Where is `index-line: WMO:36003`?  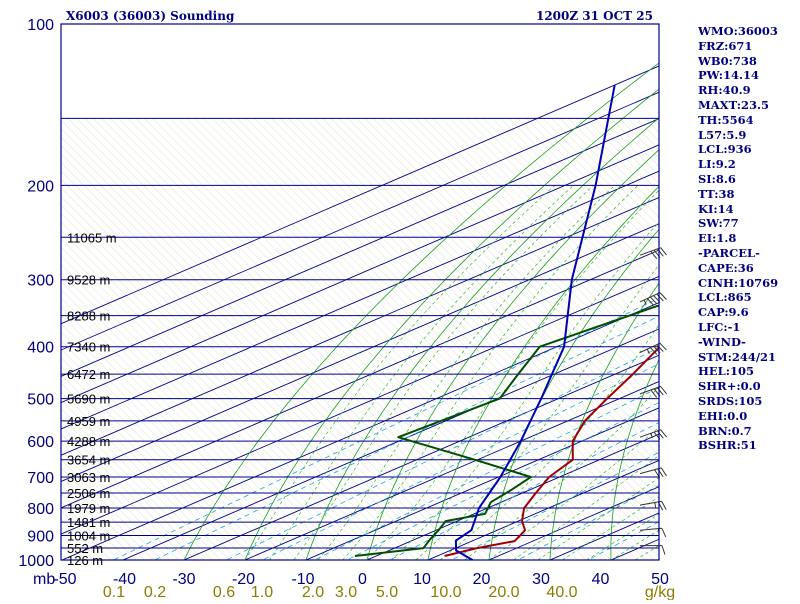
index-line: WMO:36003 is located at coordinates (748, 31).